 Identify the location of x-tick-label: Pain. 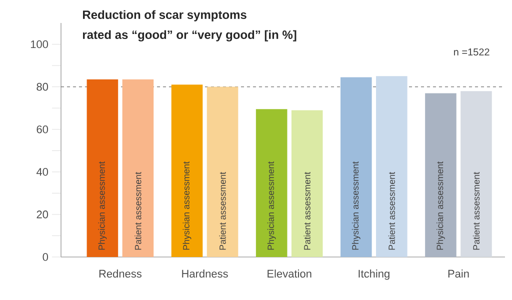
(458, 274).